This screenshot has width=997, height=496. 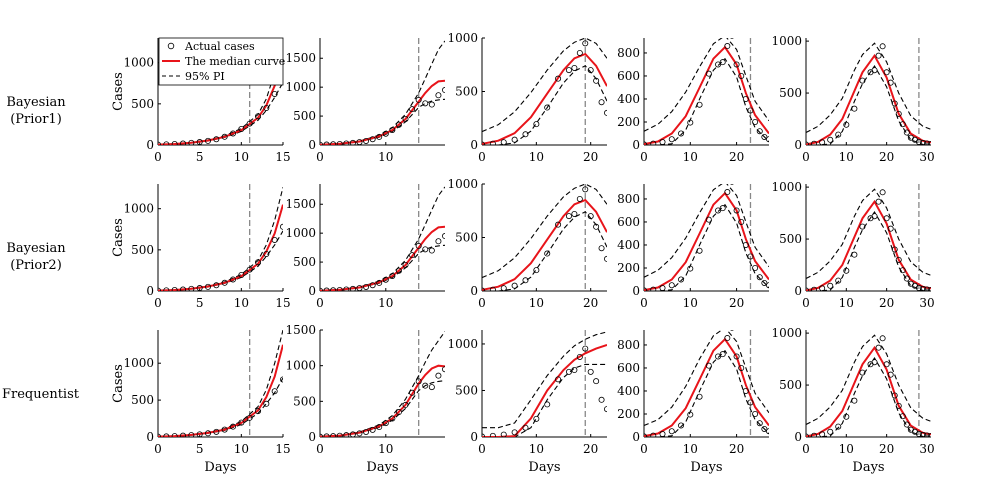 What do you see at coordinates (171, 46) in the screenshot?
I see `legend-marker-actual` at bounding box center [171, 46].